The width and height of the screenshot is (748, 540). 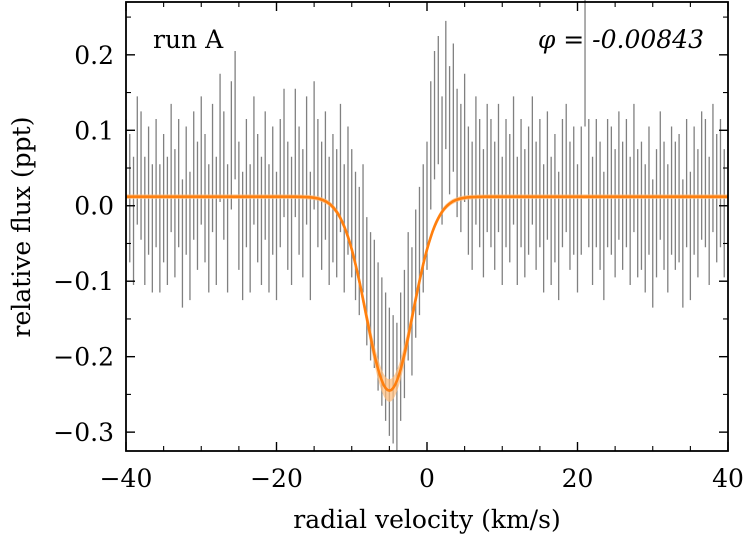 What do you see at coordinates (188, 39) in the screenshot?
I see `run-label: run A` at bounding box center [188, 39].